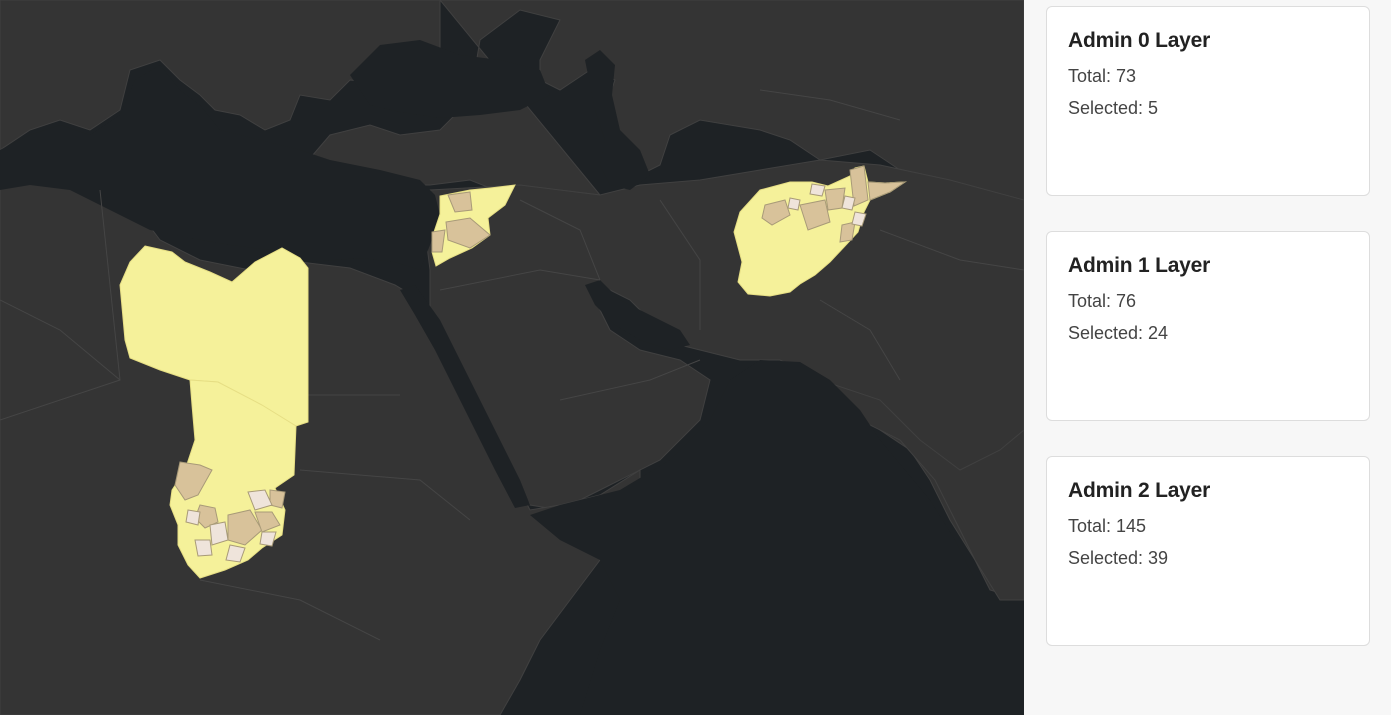  Describe the element at coordinates (1102, 301) in the screenshot. I see `admin1-total: Total: 76` at that location.